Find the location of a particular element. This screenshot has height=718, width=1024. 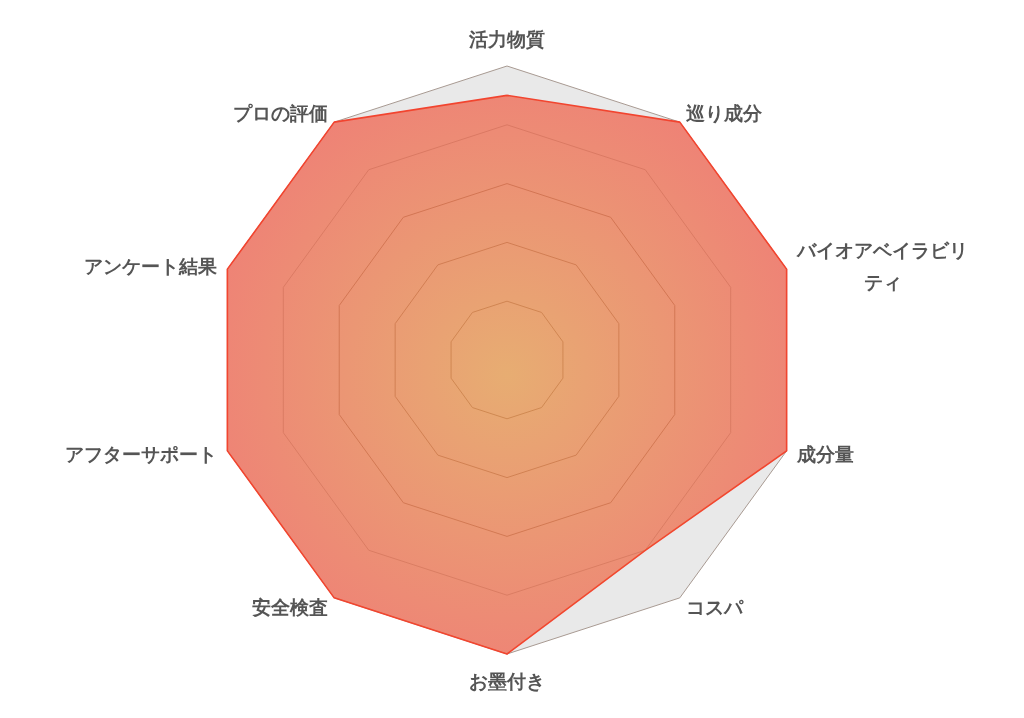

spoke-label: 安全検査 is located at coordinates (289, 606).